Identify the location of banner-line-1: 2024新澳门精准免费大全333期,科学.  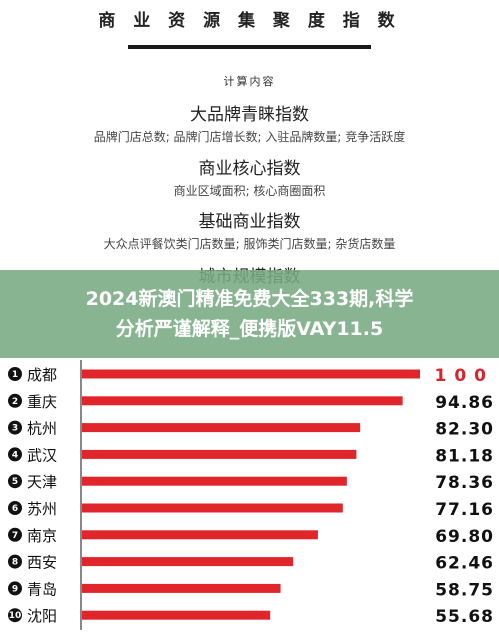
(249, 299).